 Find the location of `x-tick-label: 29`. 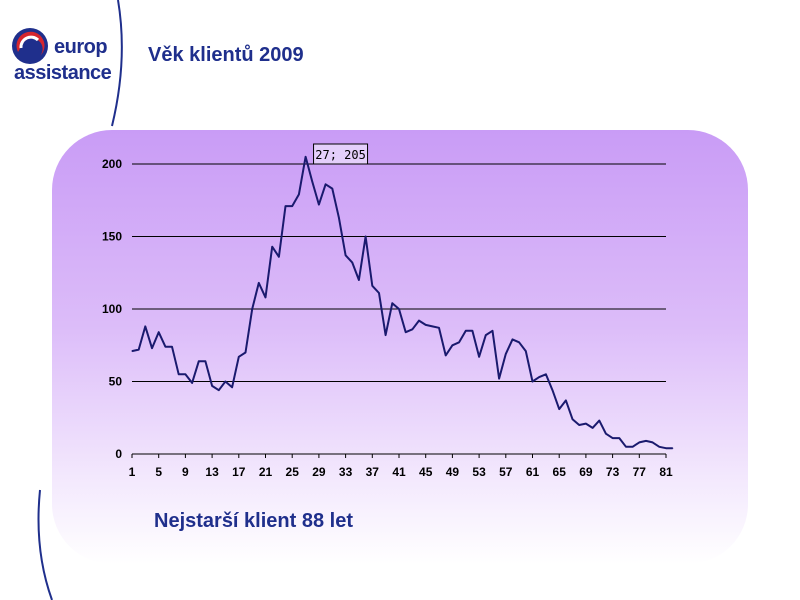

x-tick-label: 29 is located at coordinates (319, 472).